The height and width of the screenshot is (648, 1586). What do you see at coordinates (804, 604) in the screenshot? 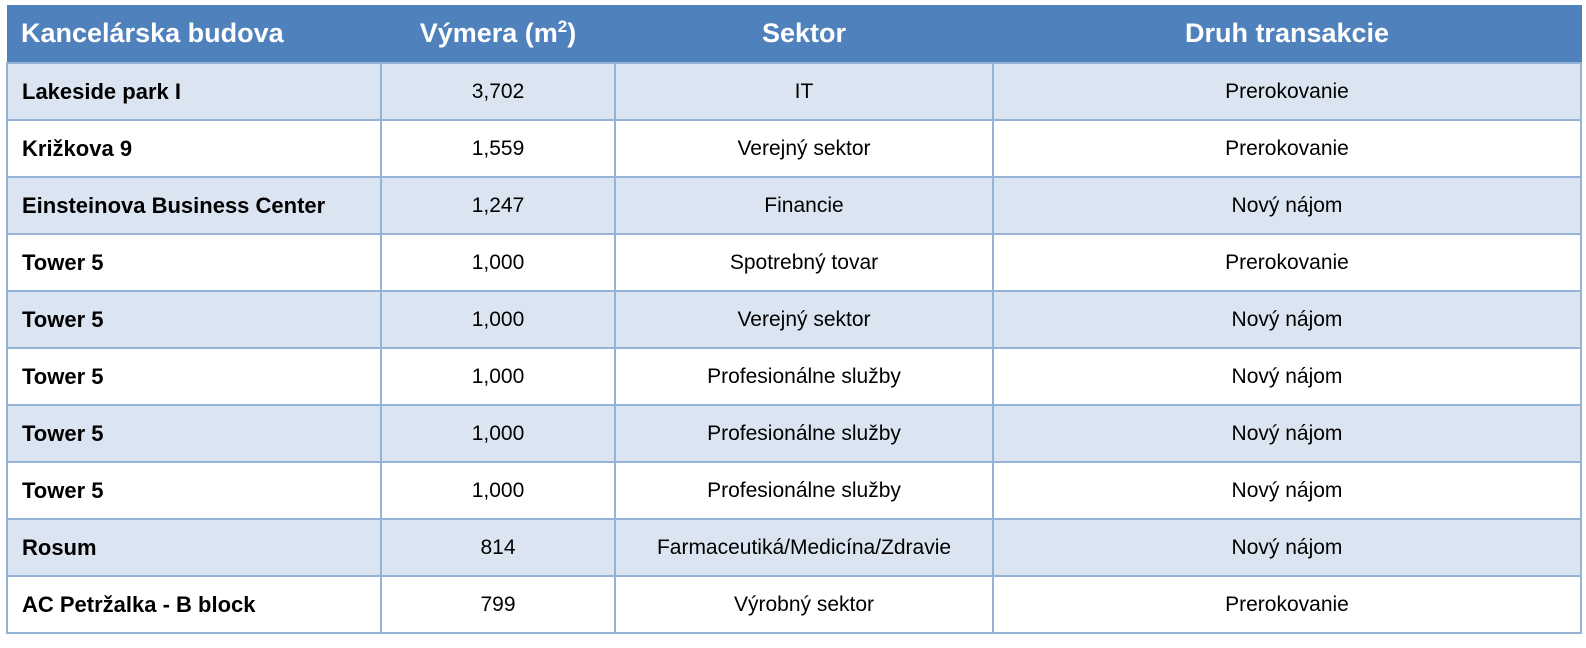
I see `cell-sector: Výrobný sektor` at bounding box center [804, 604].